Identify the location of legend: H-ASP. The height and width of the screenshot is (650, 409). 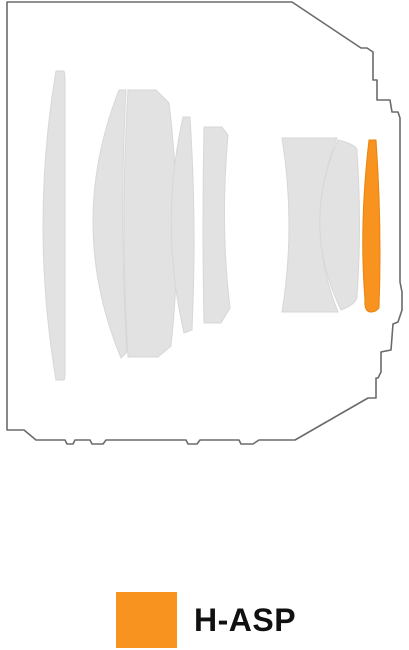
(206, 620).